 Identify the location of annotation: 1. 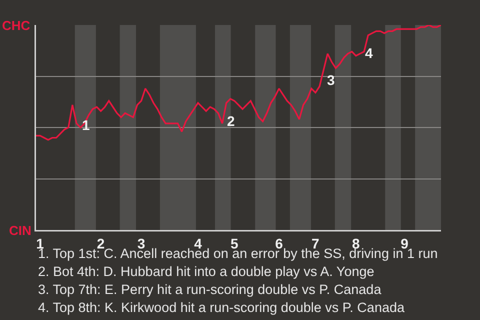
(86, 125).